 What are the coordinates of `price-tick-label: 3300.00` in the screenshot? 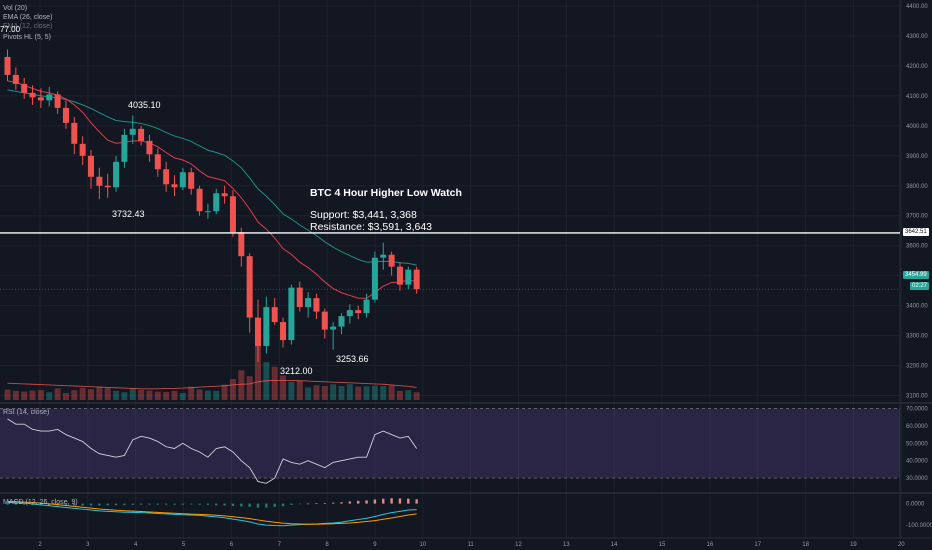 It's located at (917, 337).